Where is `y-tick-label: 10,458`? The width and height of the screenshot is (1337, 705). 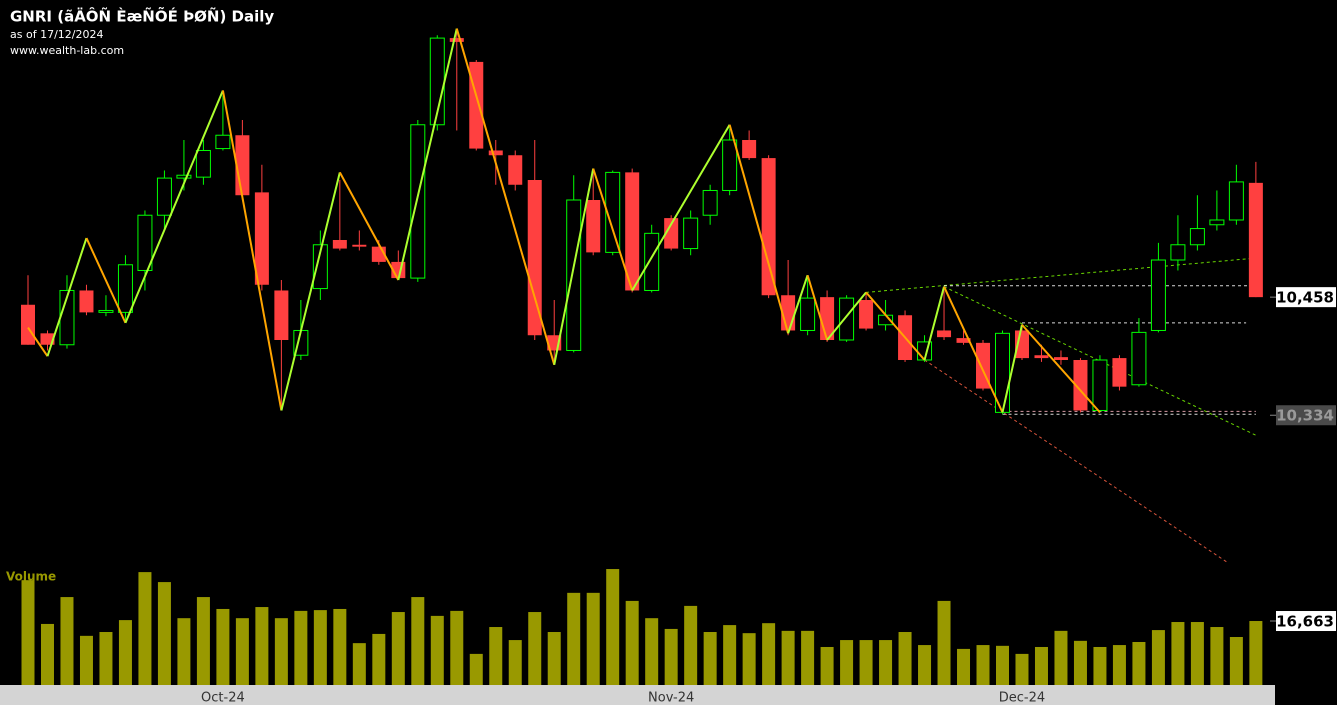 y-tick-label: 10,458 is located at coordinates (1305, 298).